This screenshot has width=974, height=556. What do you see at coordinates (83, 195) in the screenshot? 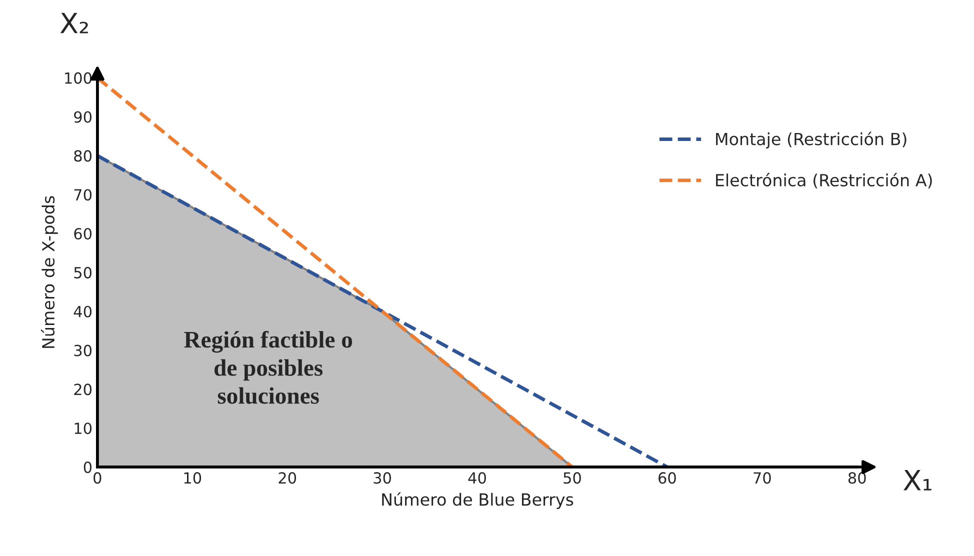
I see `y-tick-label: 70` at bounding box center [83, 195].